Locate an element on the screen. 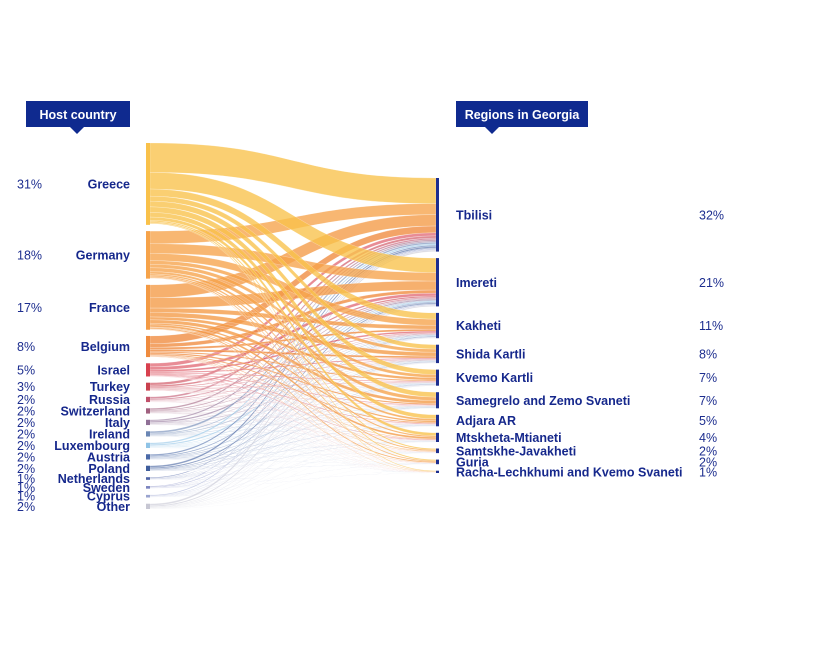  target-bars is located at coordinates (437, 325).